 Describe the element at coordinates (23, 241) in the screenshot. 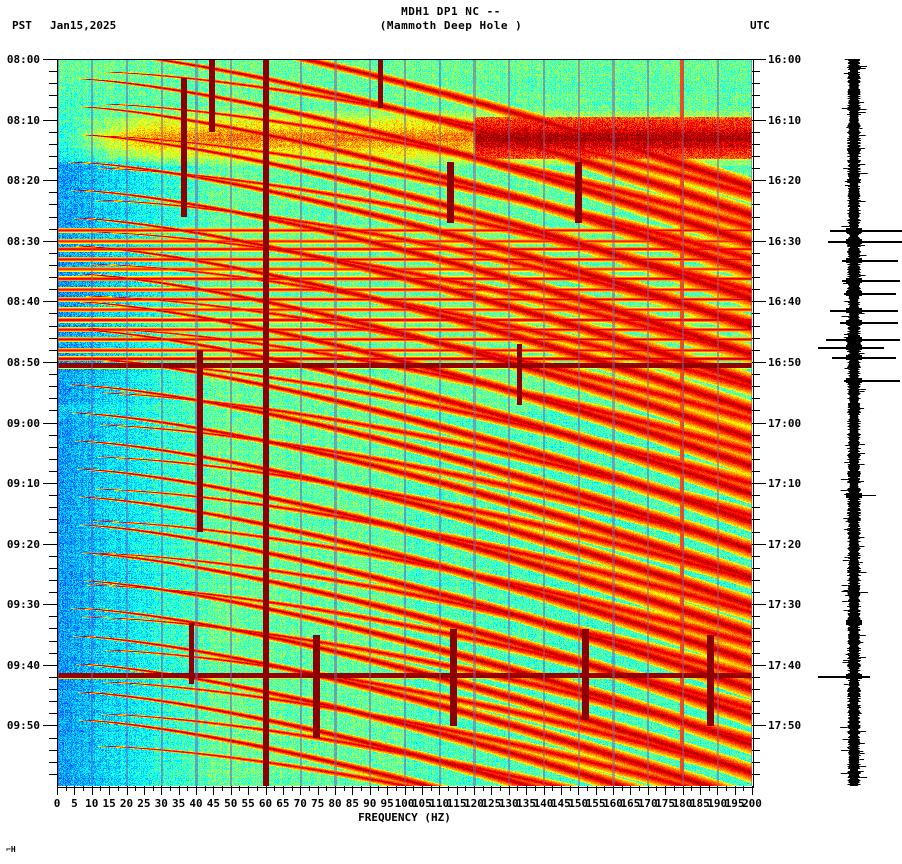

I see `y-axis-label-pst: 08:30` at that location.